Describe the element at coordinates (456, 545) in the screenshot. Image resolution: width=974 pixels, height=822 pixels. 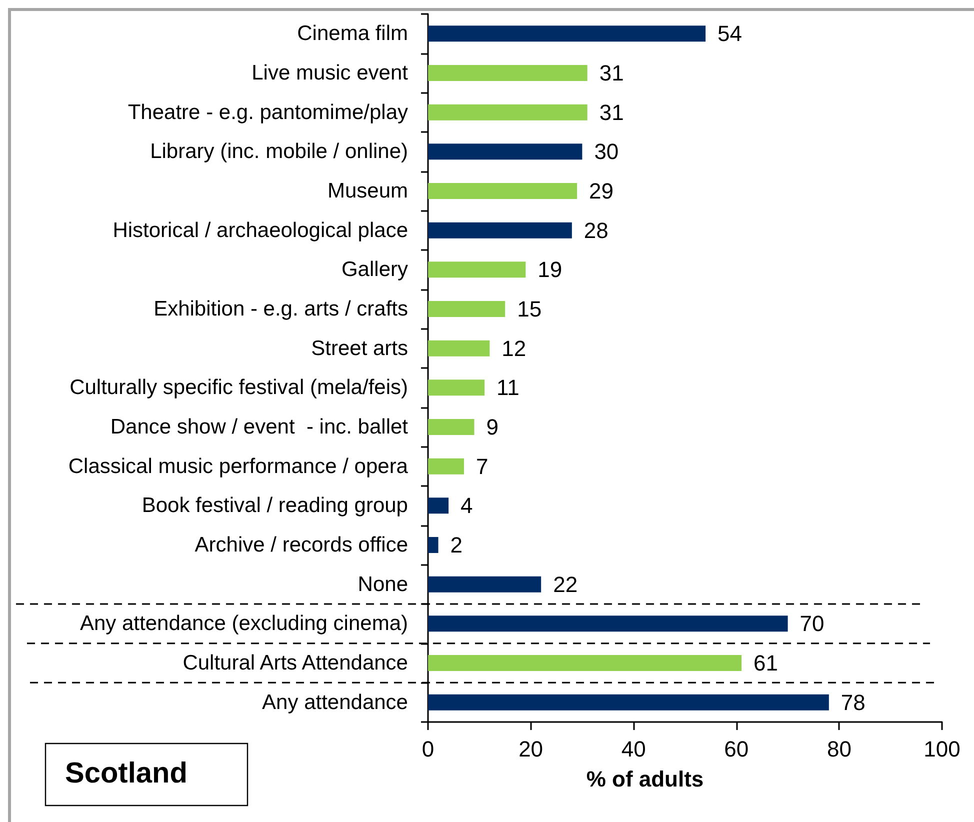
I see `data-label: 2` at that location.